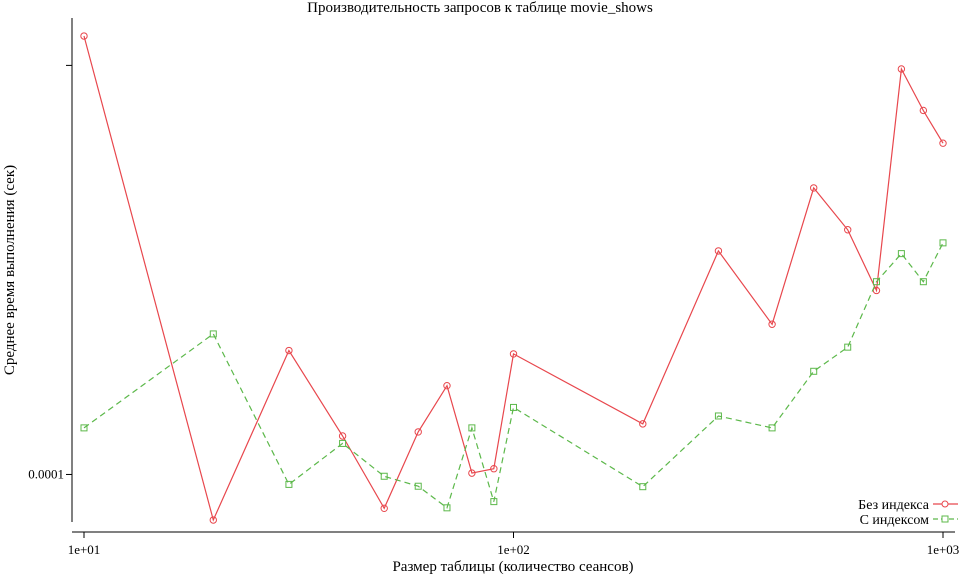  Describe the element at coordinates (894, 505) in the screenshot. I see `legend-label: Без индекса` at that location.